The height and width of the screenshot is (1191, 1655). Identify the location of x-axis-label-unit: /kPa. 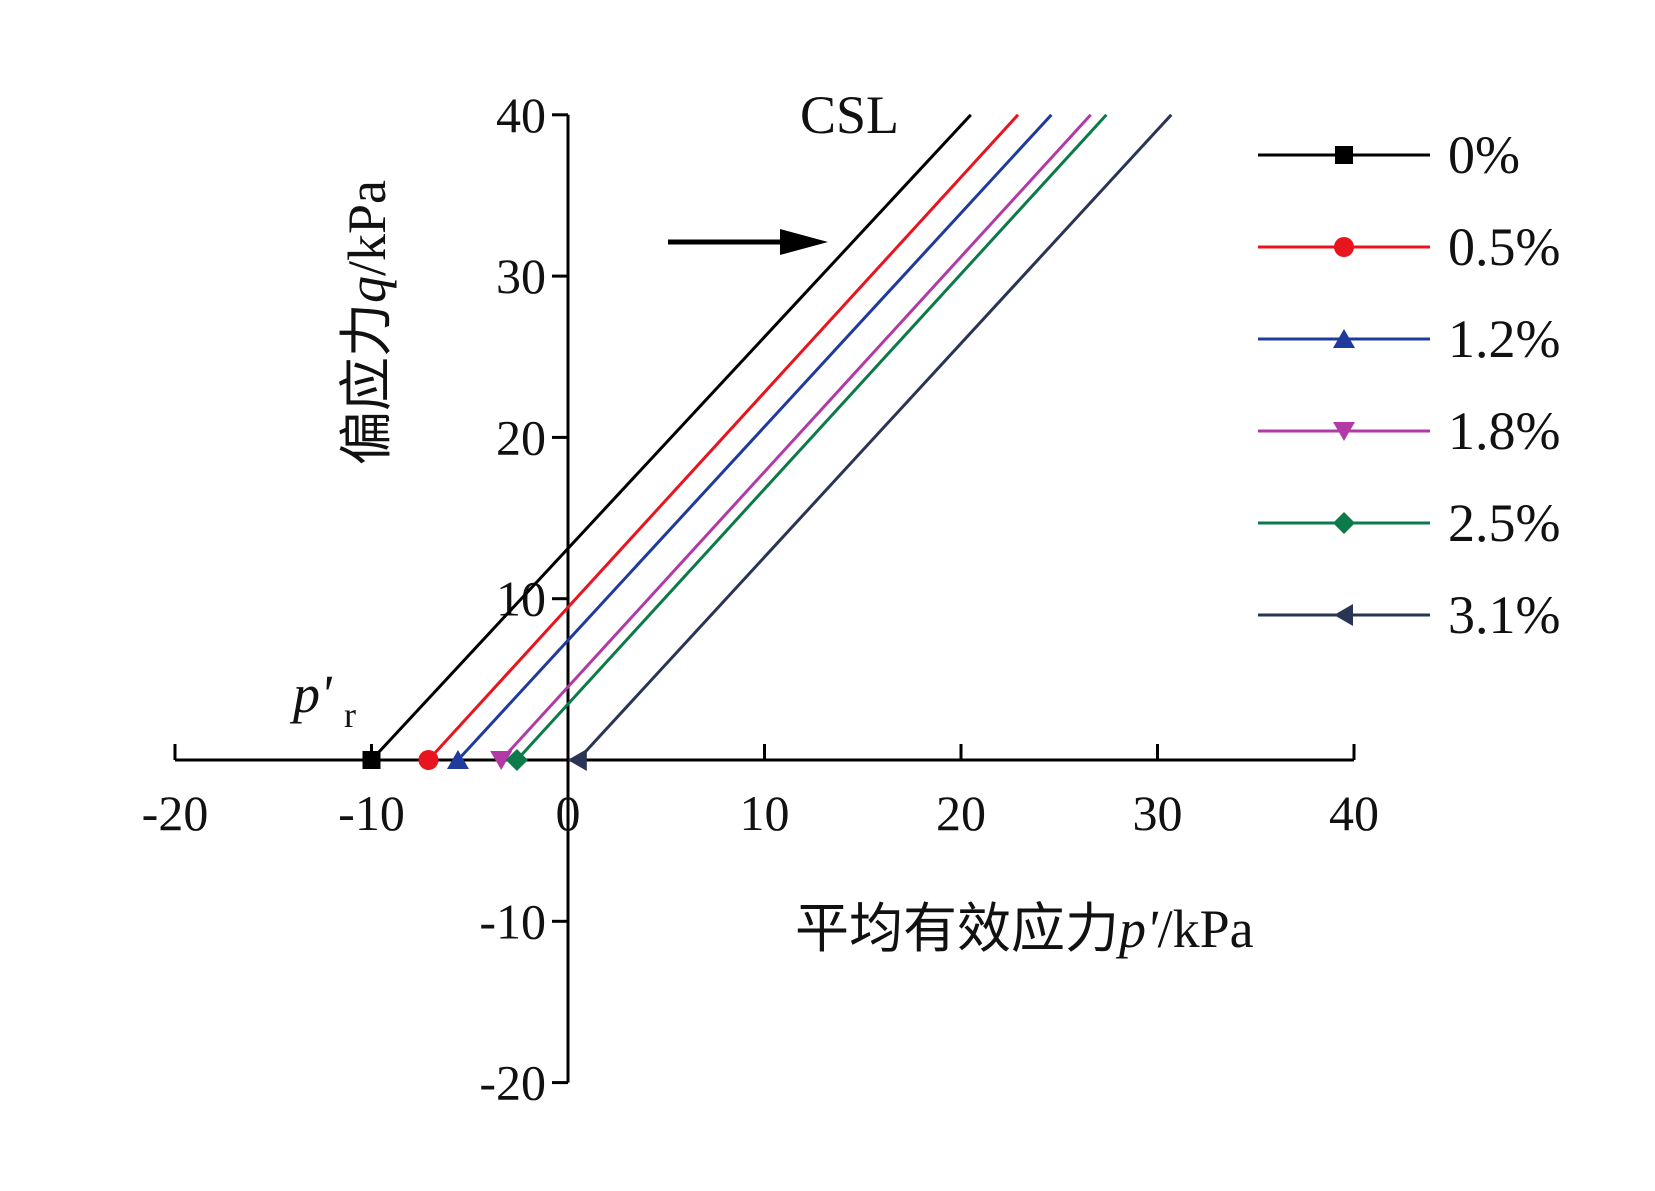
(1206, 929).